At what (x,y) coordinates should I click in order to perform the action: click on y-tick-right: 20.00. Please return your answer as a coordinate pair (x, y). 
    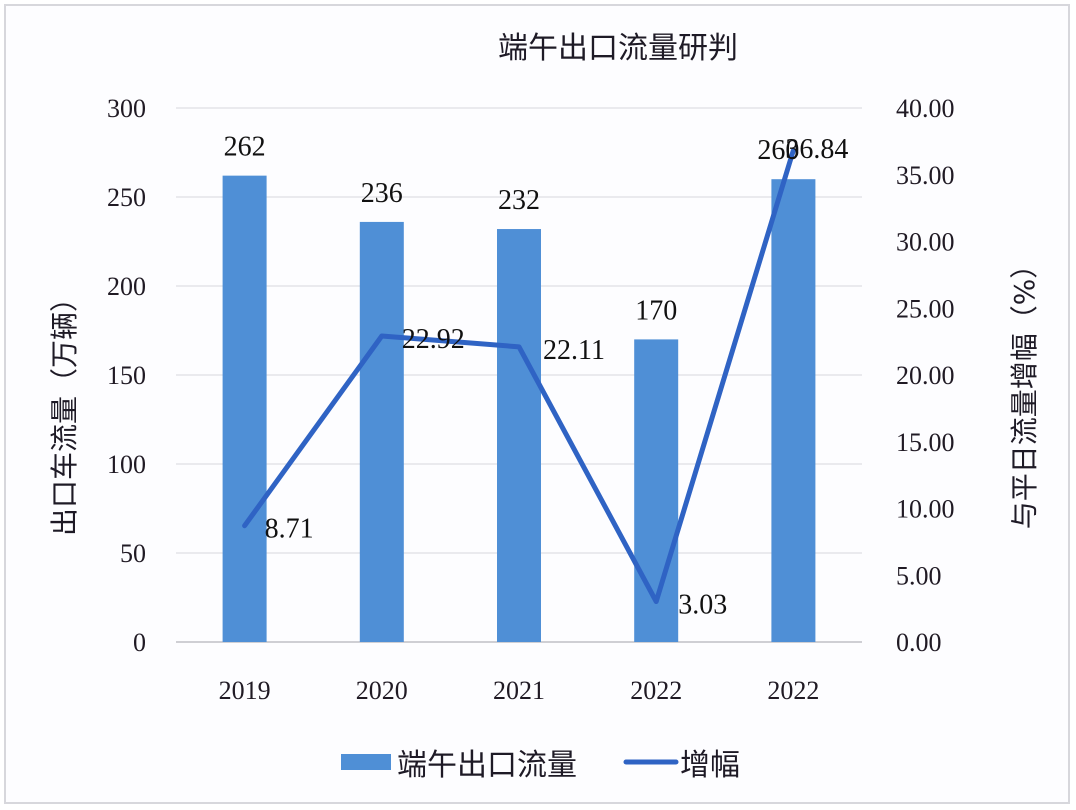
    Looking at the image, I should click on (925, 375).